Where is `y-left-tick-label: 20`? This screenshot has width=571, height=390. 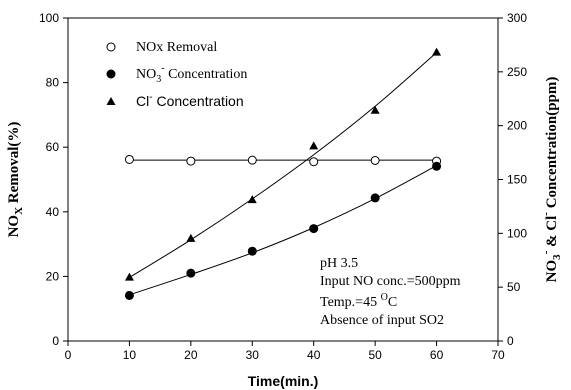 y-left-tick-label: 20 is located at coordinates (53, 276).